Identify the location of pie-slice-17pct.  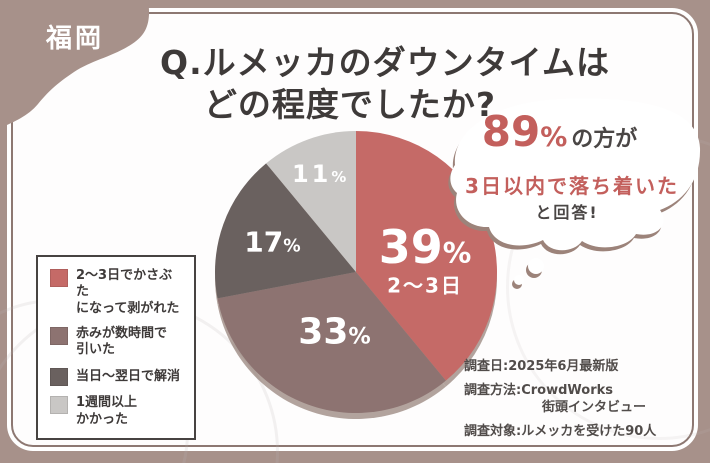
(285, 231).